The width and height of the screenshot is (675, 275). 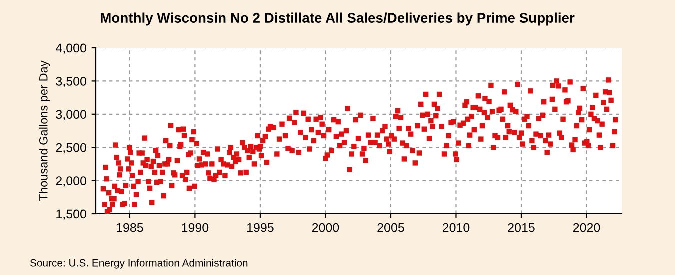 I want to click on x-tick-label: 2000, so click(x=326, y=227).